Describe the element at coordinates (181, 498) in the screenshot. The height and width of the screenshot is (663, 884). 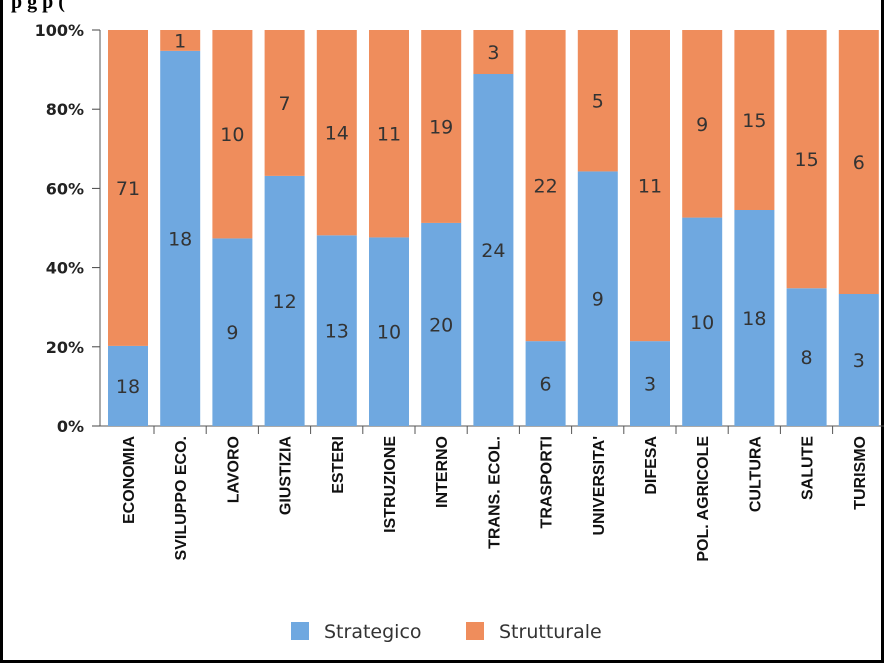
I see `category-label: SVILUPPO ECO.` at that location.